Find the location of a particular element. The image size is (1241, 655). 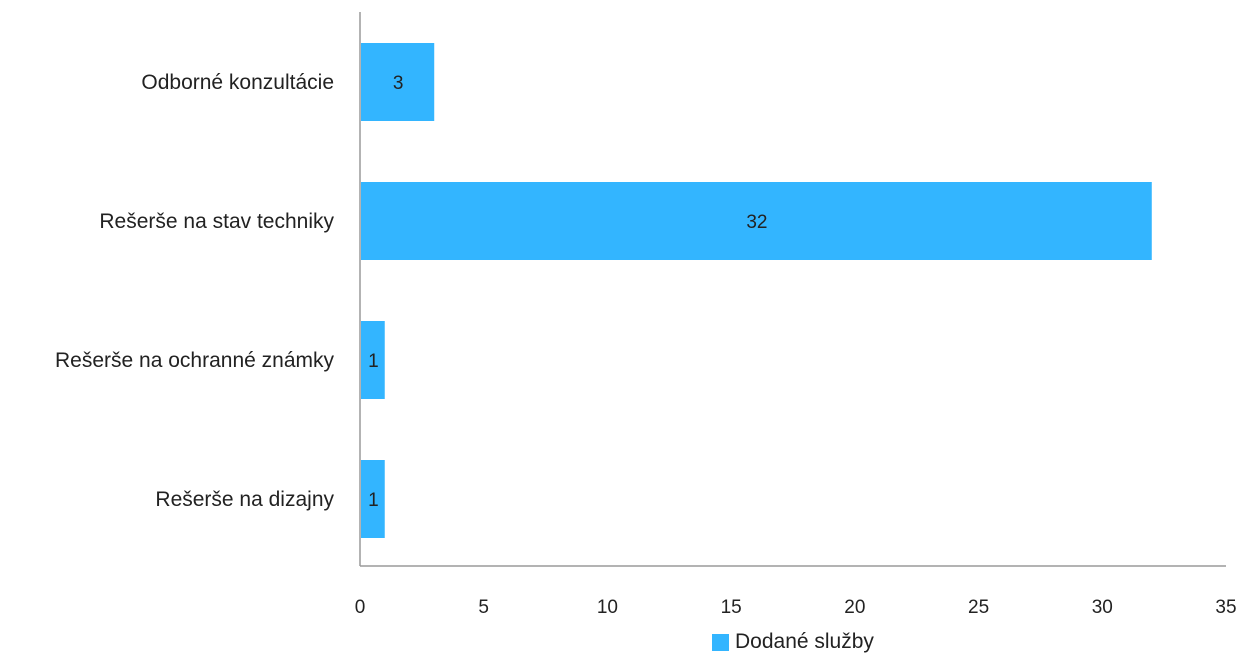

category-label-0: Odborné konzultácie is located at coordinates (237, 82).